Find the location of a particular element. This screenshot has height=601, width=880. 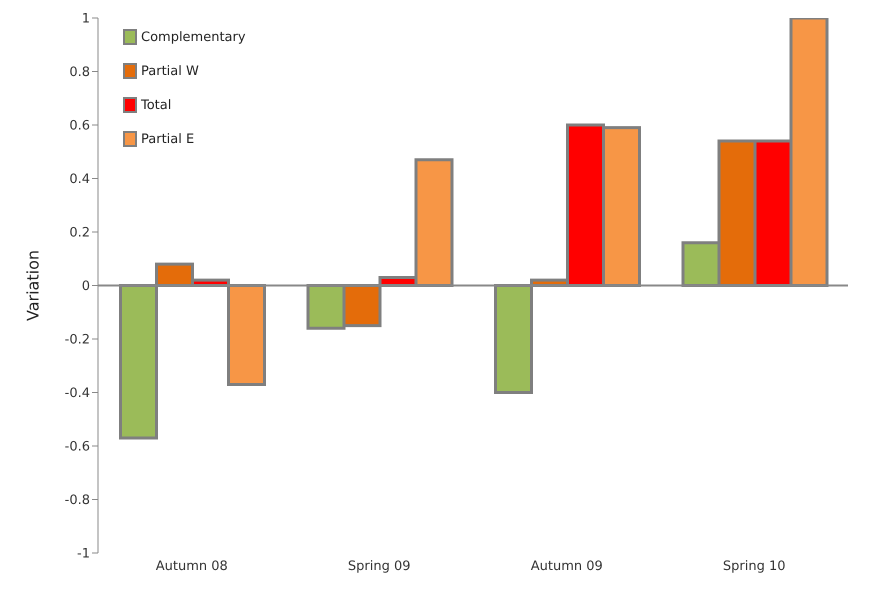

x-tick-label: Spring 09 is located at coordinates (379, 566).